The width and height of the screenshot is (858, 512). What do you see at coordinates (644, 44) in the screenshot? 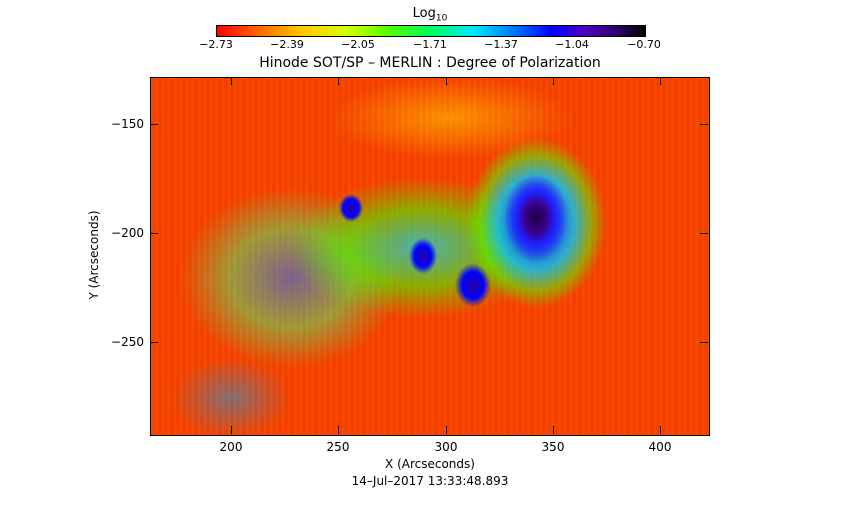
I see `colorbar-tick-label: −0.70` at bounding box center [644, 44].